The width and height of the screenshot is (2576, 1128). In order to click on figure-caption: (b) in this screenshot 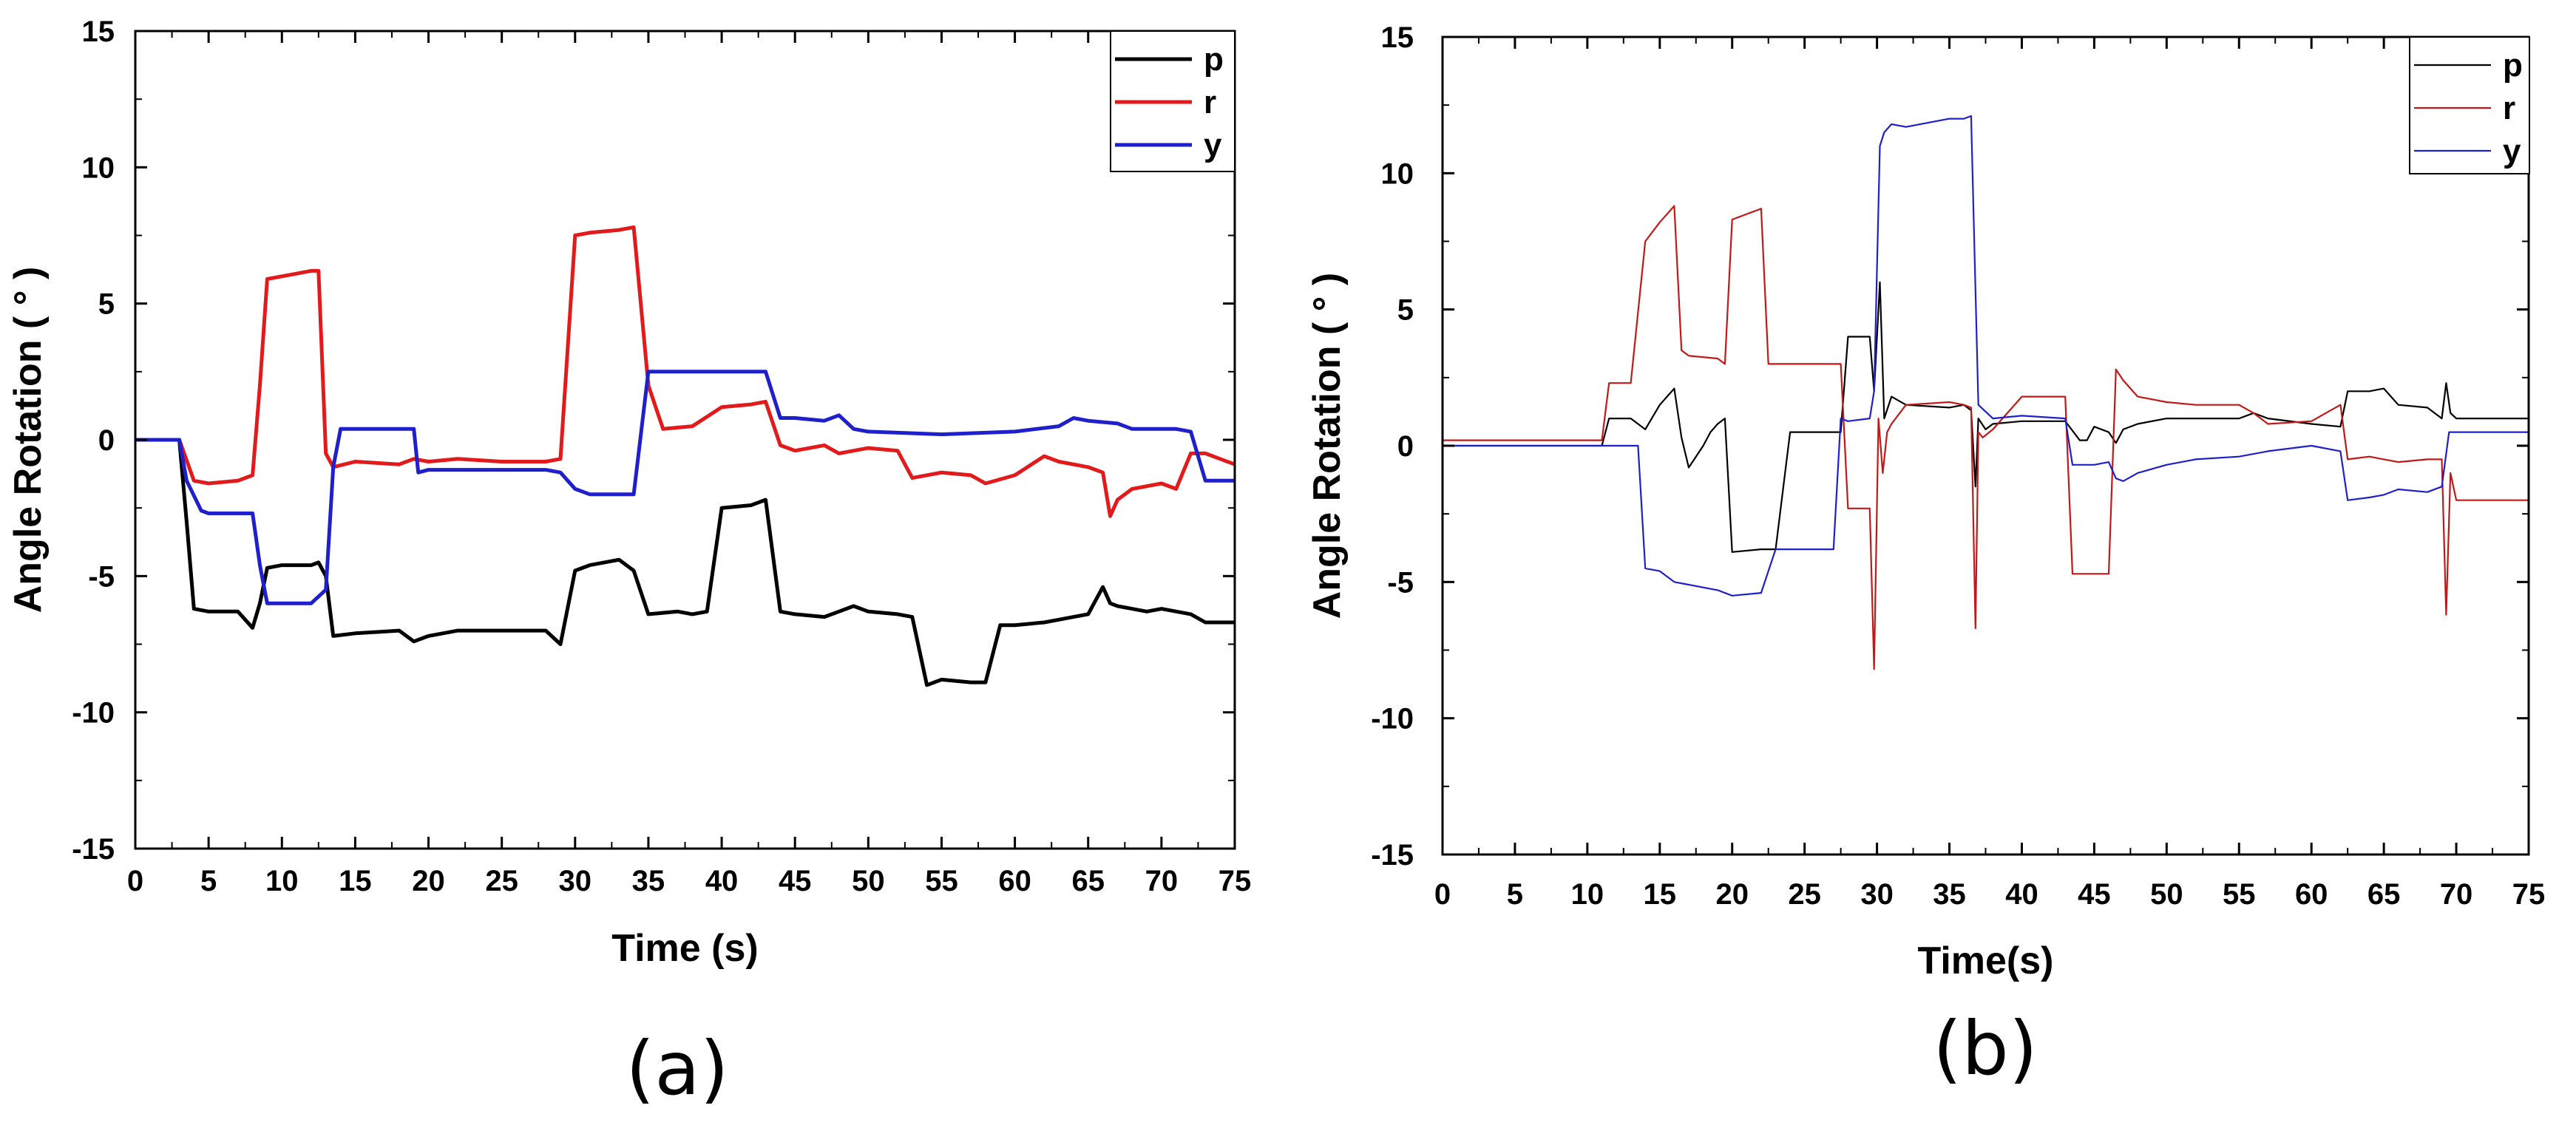, I will do `click(1985, 1048)`.